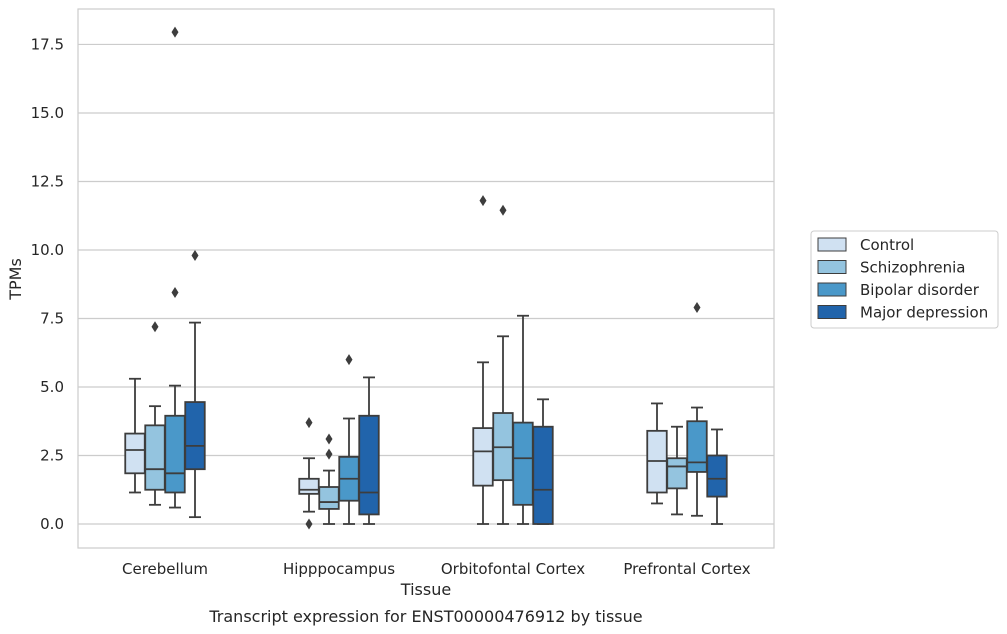 The image size is (1007, 634). What do you see at coordinates (47, 44) in the screenshot?
I see `y-tick-label: 17.5` at bounding box center [47, 44].